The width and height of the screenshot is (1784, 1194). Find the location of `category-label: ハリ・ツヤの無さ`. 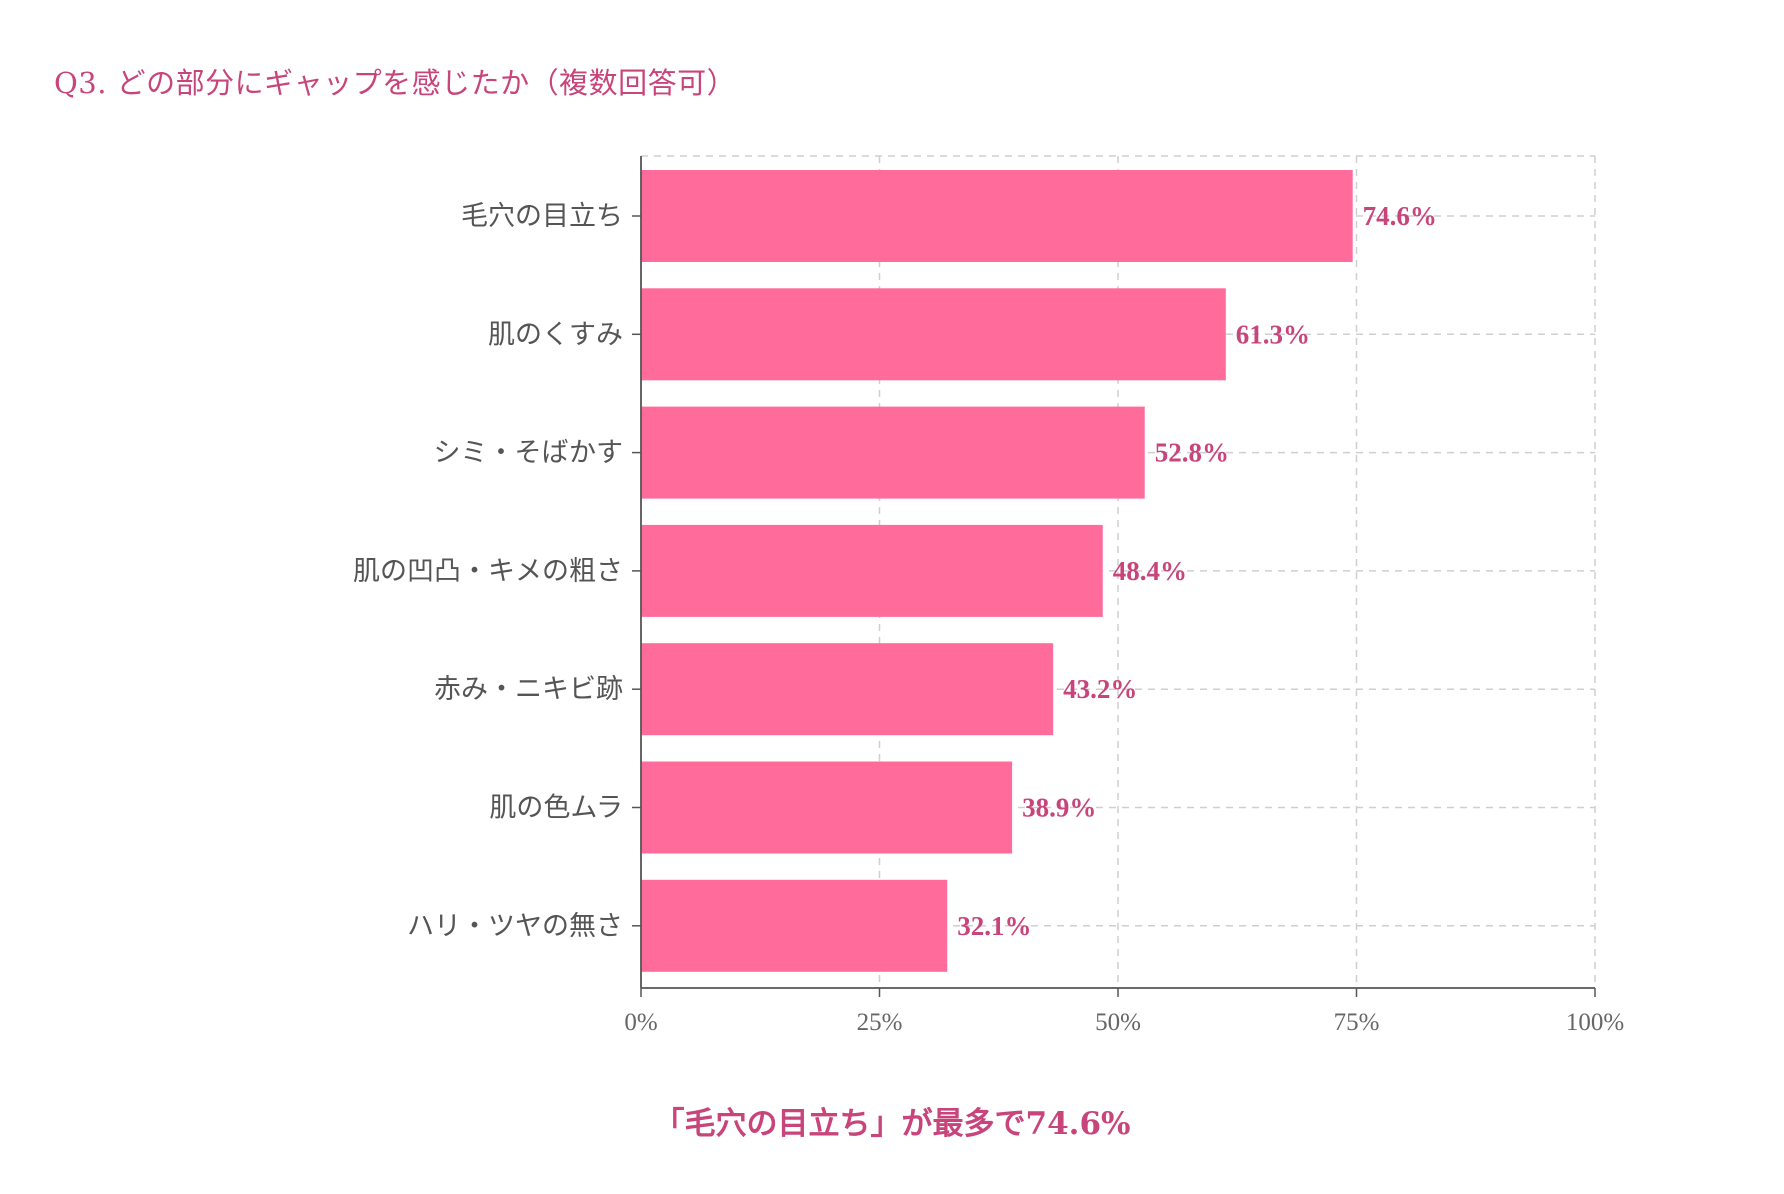

category-label: ハリ・ツヤの無さ is located at coordinates (515, 926).